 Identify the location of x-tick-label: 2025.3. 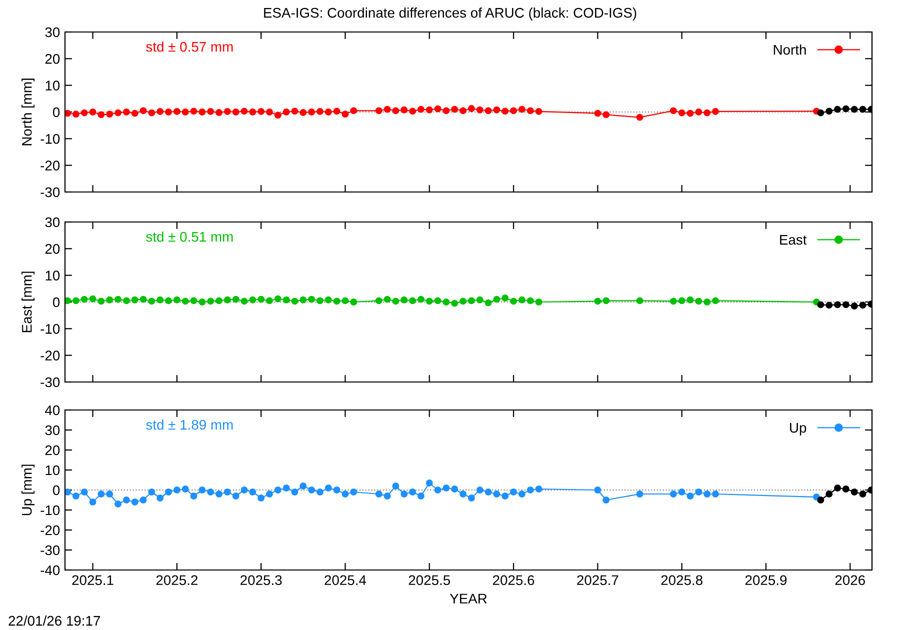
(261, 580).